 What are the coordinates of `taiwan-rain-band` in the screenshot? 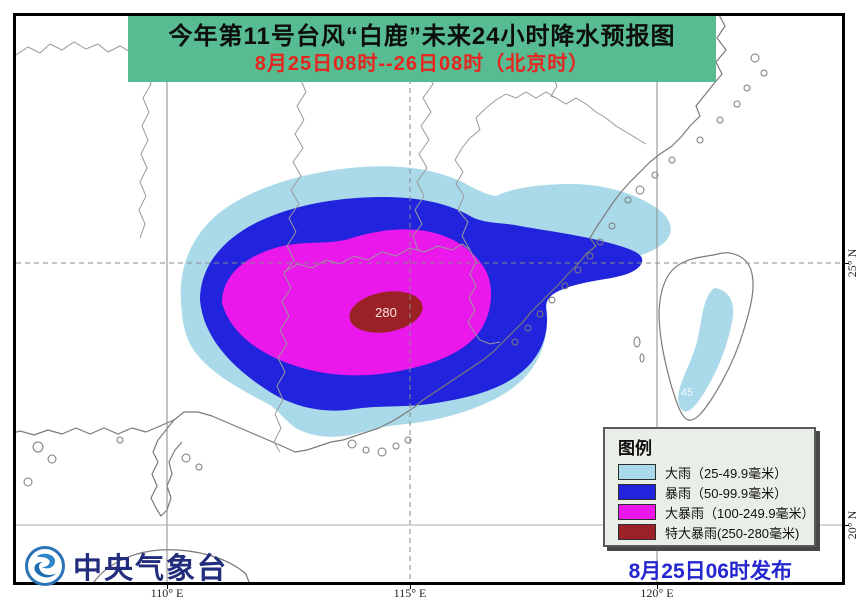 It's located at (706, 350).